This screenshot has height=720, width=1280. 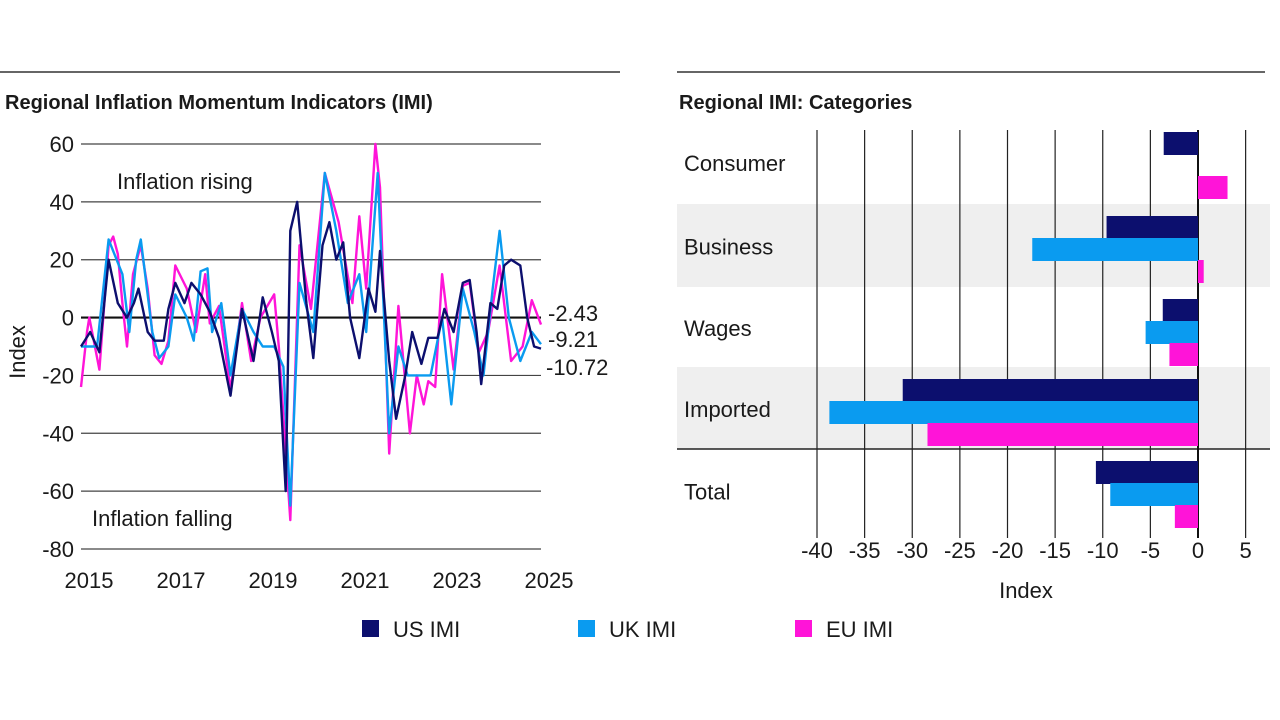 I want to click on end-label-uk: -9.21, so click(x=573, y=339).